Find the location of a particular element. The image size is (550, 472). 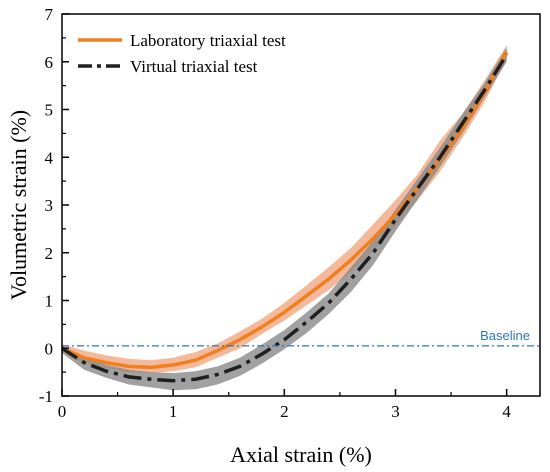

x-tick-label: 4 is located at coordinates (506, 411).